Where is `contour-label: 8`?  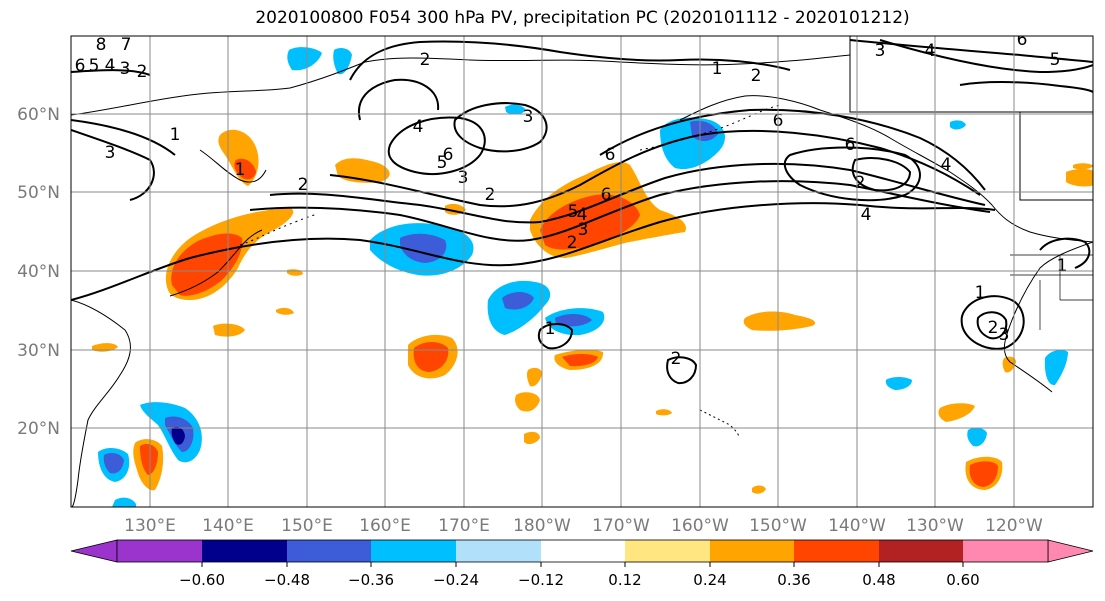 contour-label: 8 is located at coordinates (101, 45).